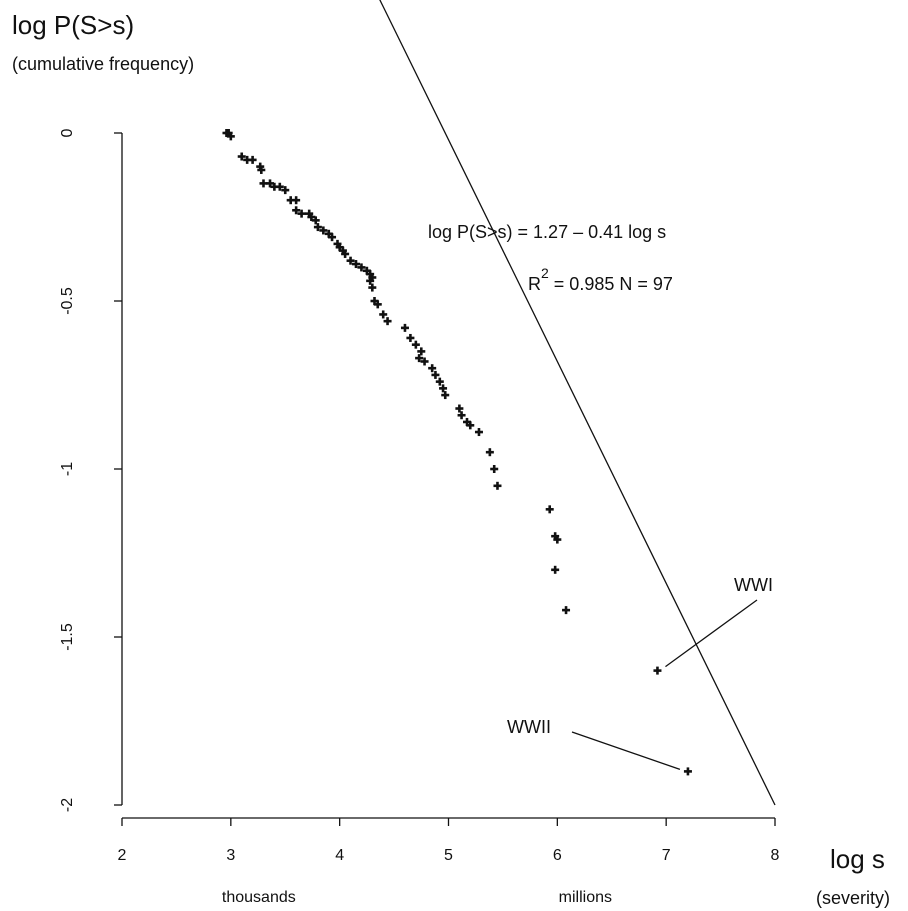 The width and height of the screenshot is (908, 911). What do you see at coordinates (67, 132) in the screenshot?
I see `y-tick-label: 0` at bounding box center [67, 132].